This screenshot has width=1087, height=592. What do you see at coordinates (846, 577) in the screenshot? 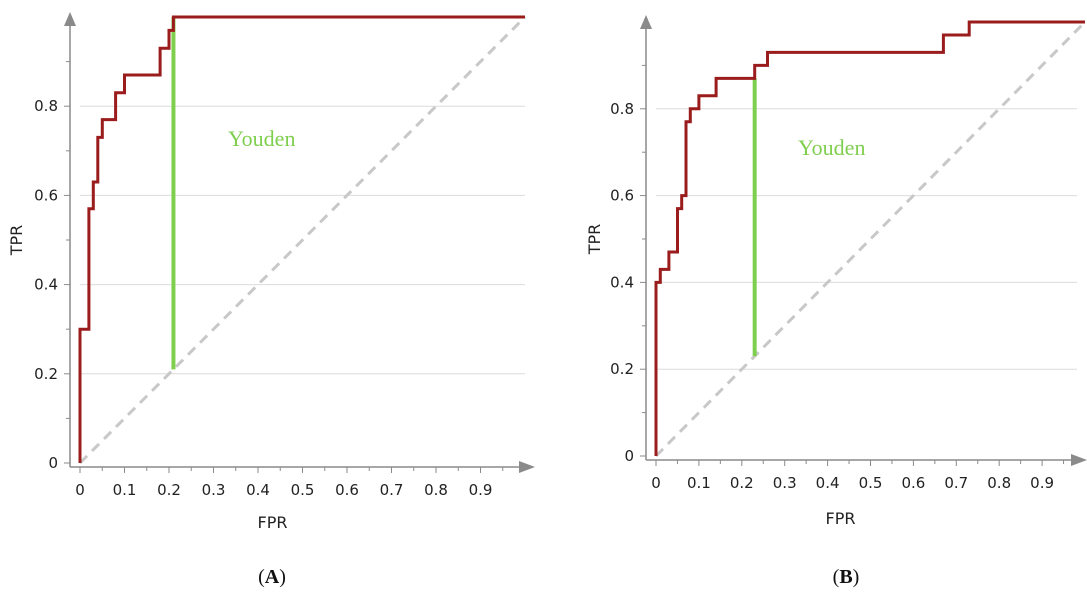
I see `panel-label: (B)` at bounding box center [846, 577].